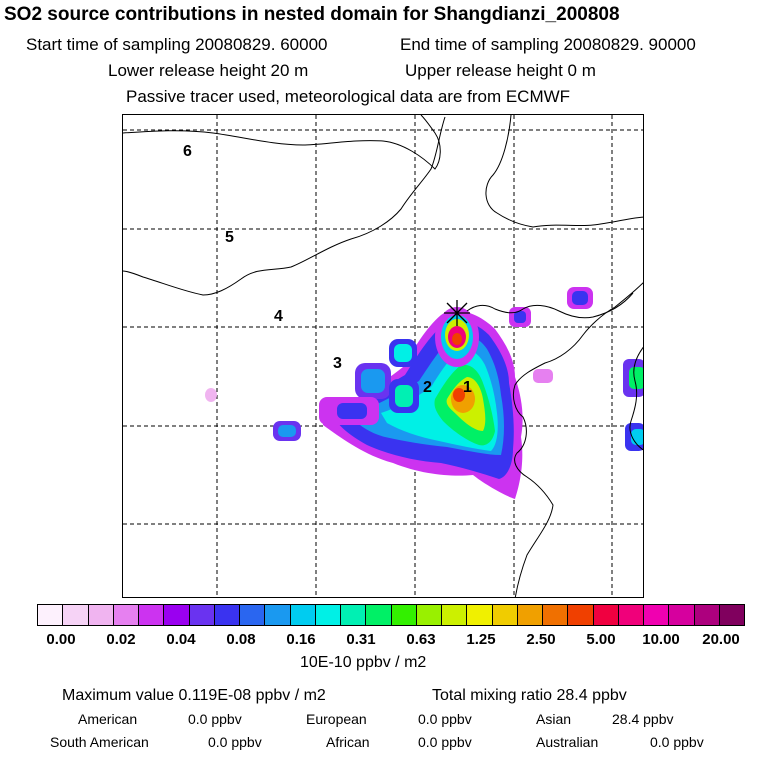 The height and width of the screenshot is (768, 768). What do you see at coordinates (363, 662) in the screenshot?
I see `colorbar-unit: 10E-10 ppbv / m2` at bounding box center [363, 662].